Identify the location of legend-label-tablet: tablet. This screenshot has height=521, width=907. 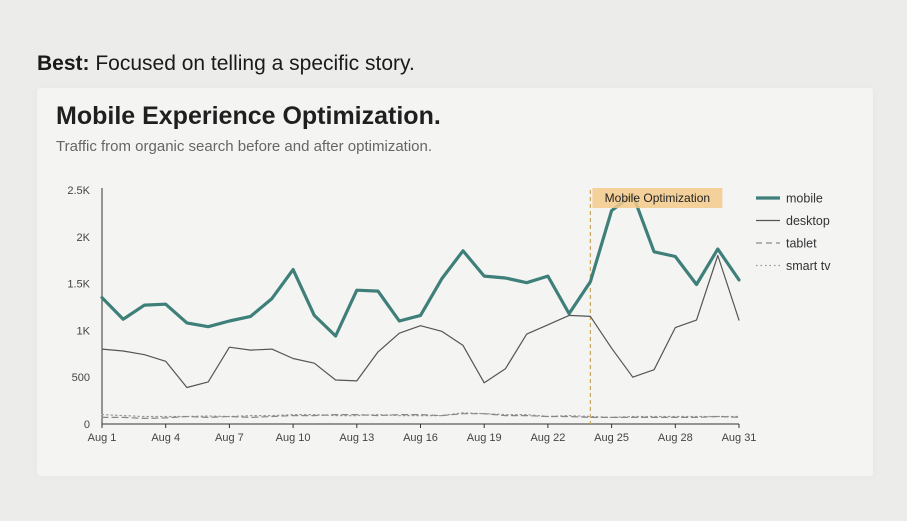
(801, 244).